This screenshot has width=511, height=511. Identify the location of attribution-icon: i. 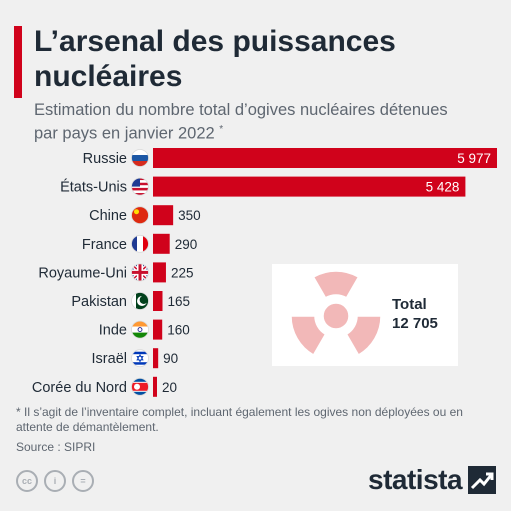
(55, 481).